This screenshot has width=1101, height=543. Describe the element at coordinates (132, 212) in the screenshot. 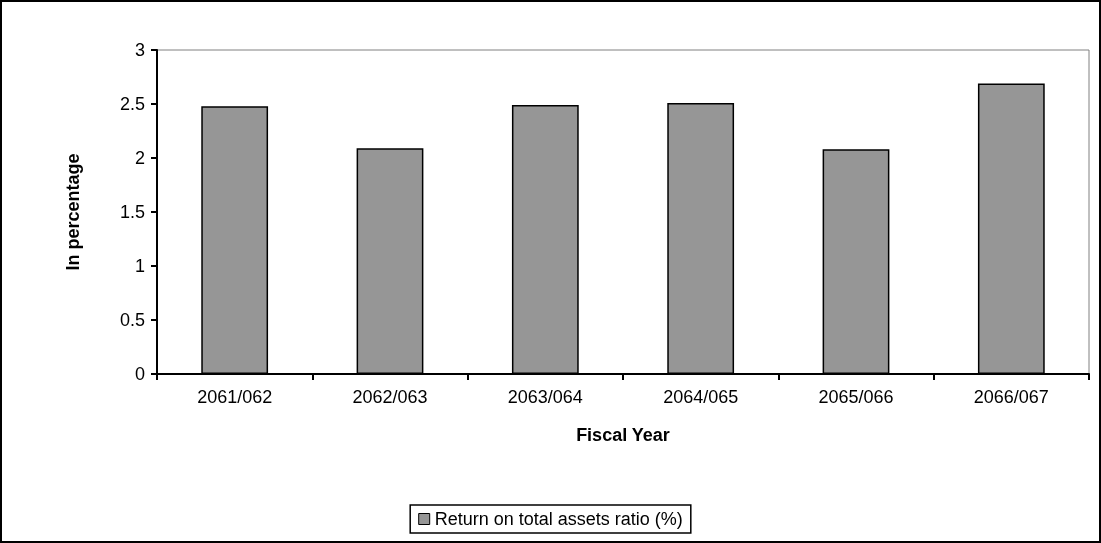

I see `y-tick-label: 1.5` at that location.